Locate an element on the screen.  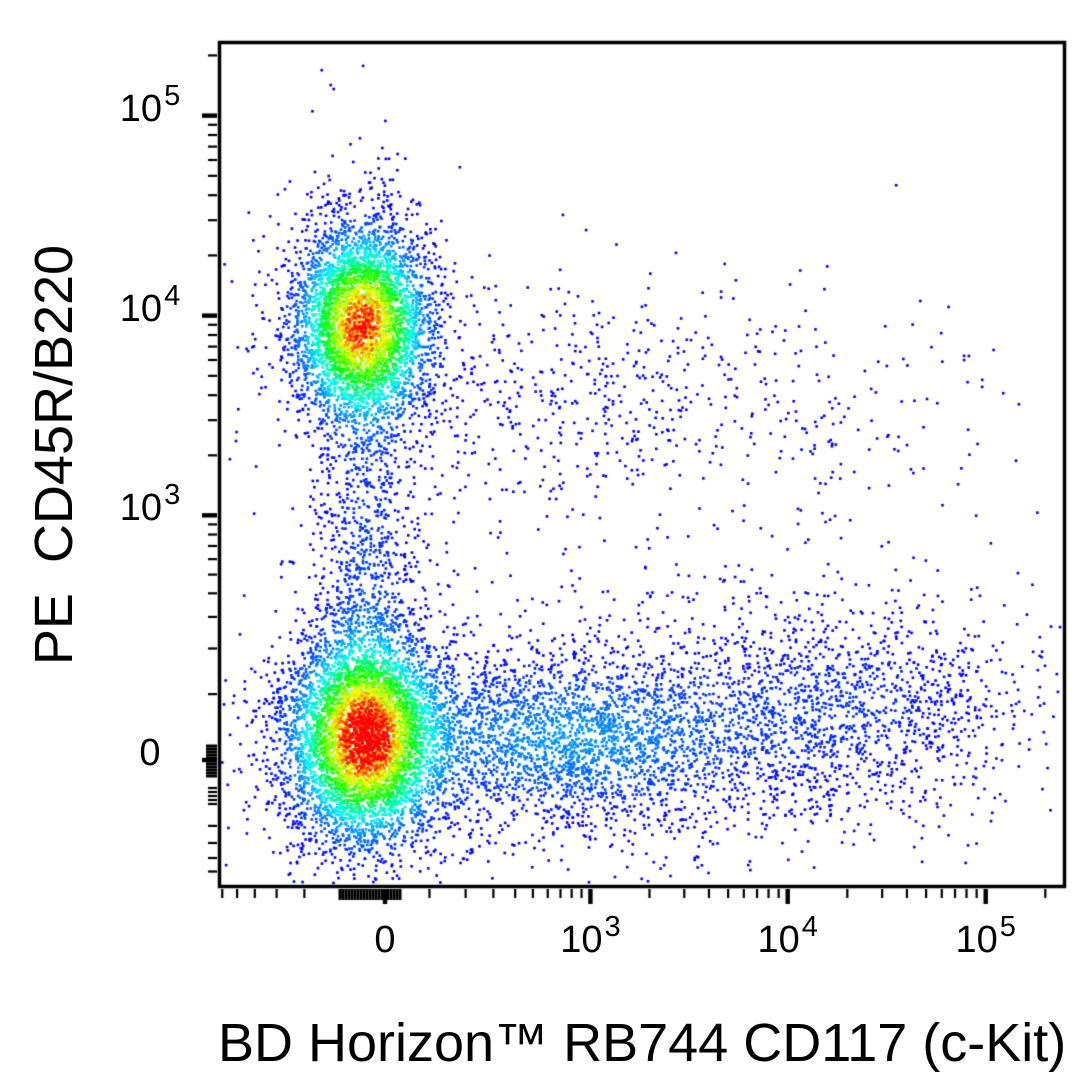
y-tick-label: 103 is located at coordinates (150, 504).